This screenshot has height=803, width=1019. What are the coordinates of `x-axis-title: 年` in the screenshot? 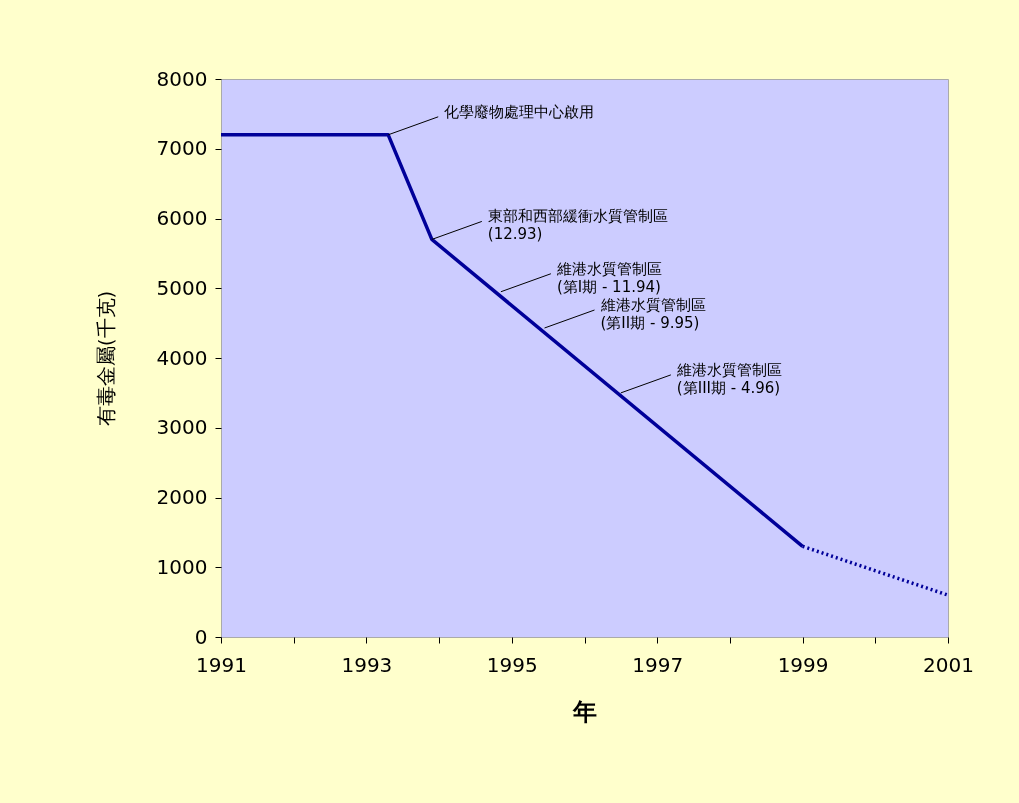 It's located at (584, 711).